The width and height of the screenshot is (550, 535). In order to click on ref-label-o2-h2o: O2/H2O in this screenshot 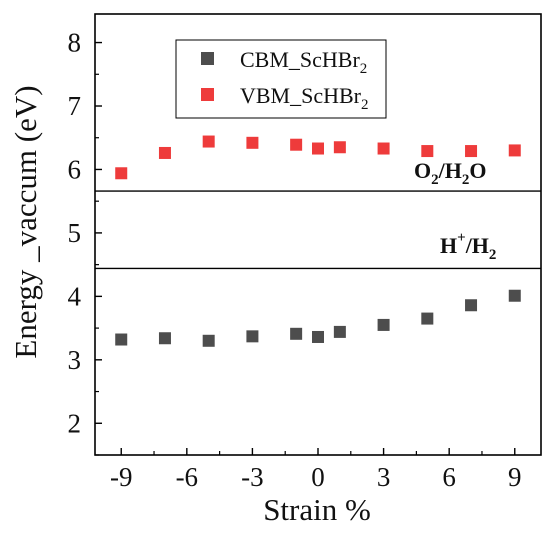, I will do `click(450, 173)`.